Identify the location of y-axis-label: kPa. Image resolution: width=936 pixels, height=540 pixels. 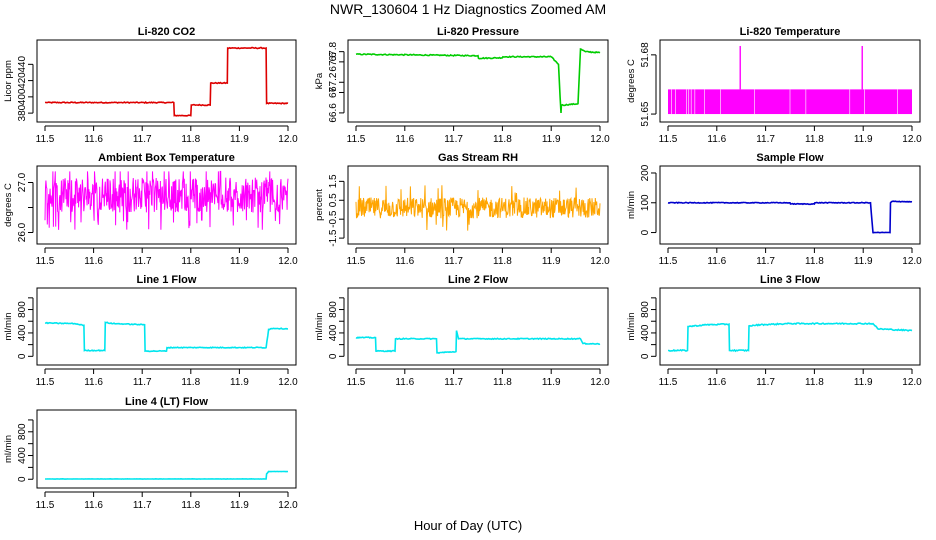
(319, 80).